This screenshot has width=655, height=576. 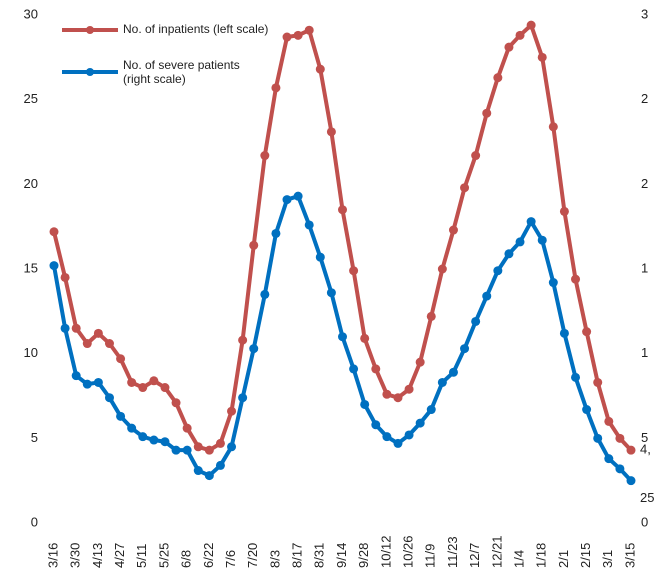 I want to click on x-tick-label: 6/8, so click(x=186, y=559).